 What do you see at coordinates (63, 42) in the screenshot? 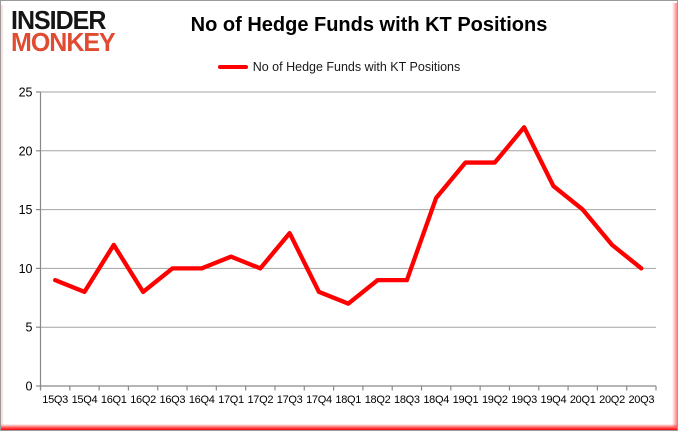
I see `logo-text-monkey: MONKEY` at bounding box center [63, 42].